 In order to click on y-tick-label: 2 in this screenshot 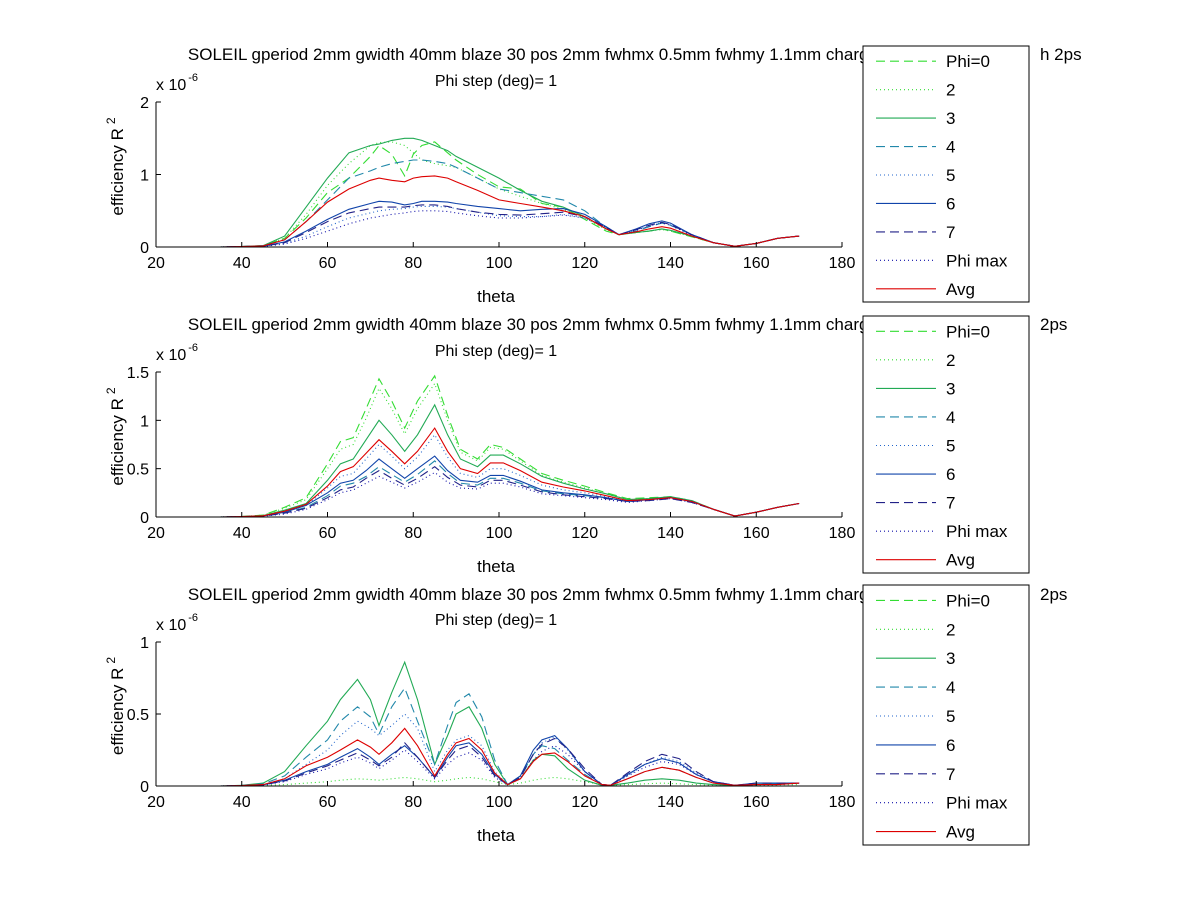, I will do `click(144, 103)`.